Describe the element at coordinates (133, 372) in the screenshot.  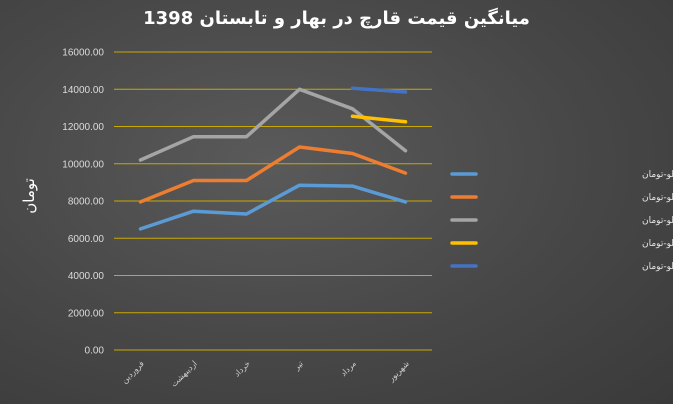
I see `x-tick-label: فروردین` at that location.